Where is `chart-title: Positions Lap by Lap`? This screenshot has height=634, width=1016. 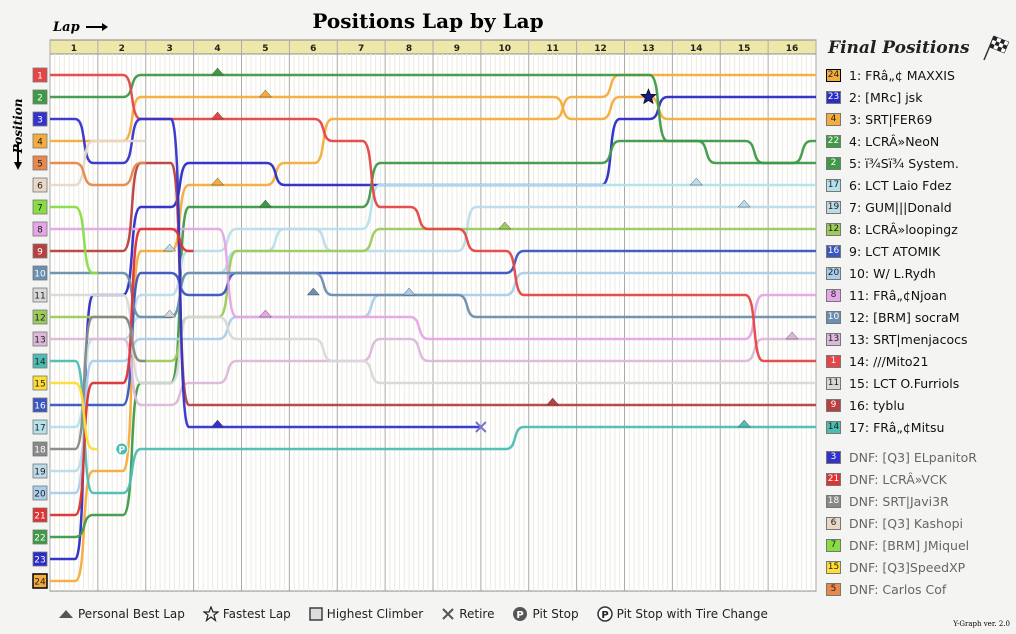
chart-title: Positions Lap by Lap is located at coordinates (428, 21).